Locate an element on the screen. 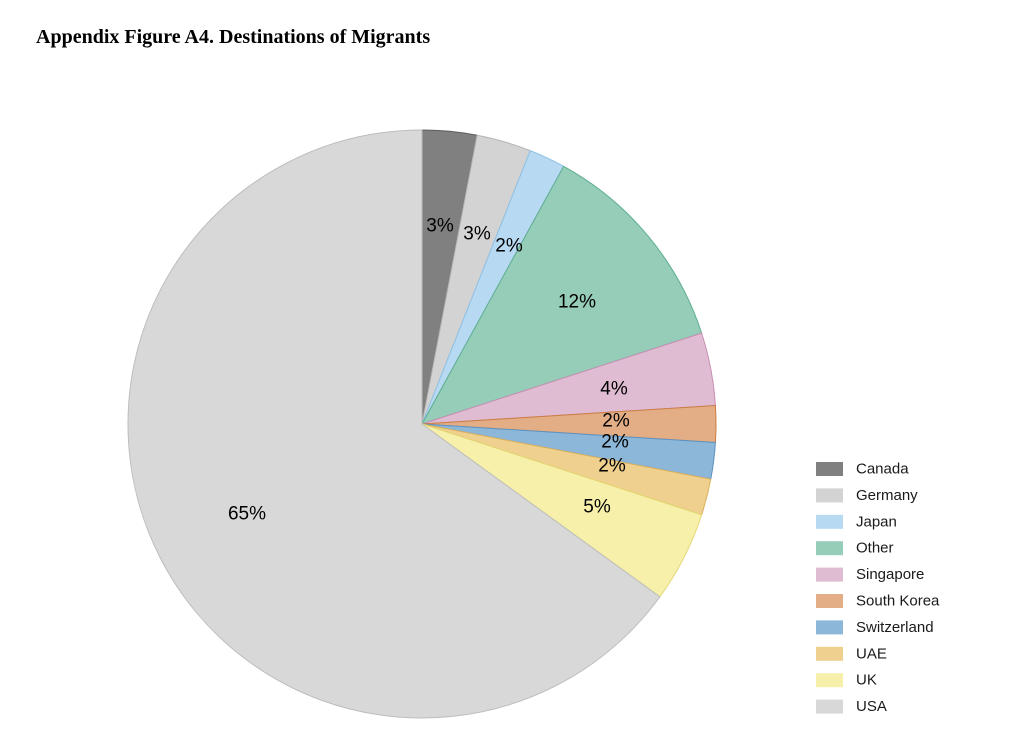 The width and height of the screenshot is (1024, 753). legend-swatch-japan is located at coordinates (829, 521).